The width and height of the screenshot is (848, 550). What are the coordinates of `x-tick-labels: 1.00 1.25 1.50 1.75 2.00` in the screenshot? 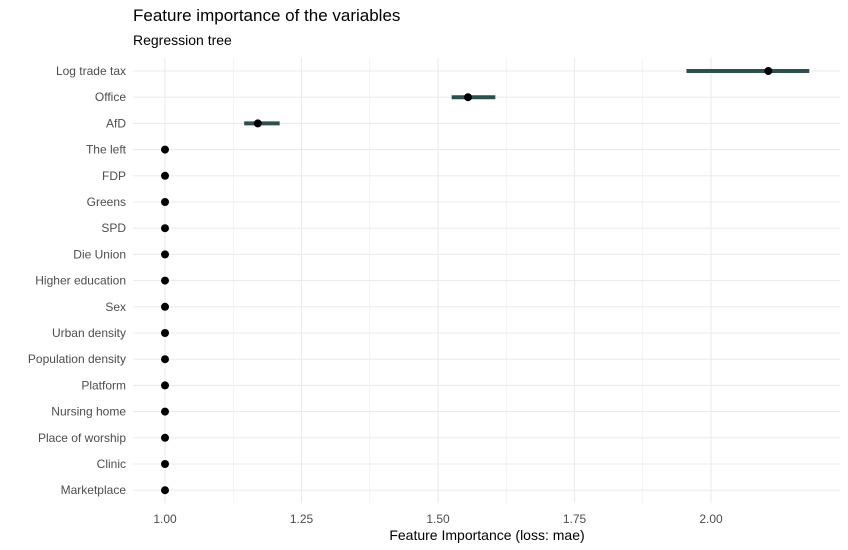 It's located at (438, 519).